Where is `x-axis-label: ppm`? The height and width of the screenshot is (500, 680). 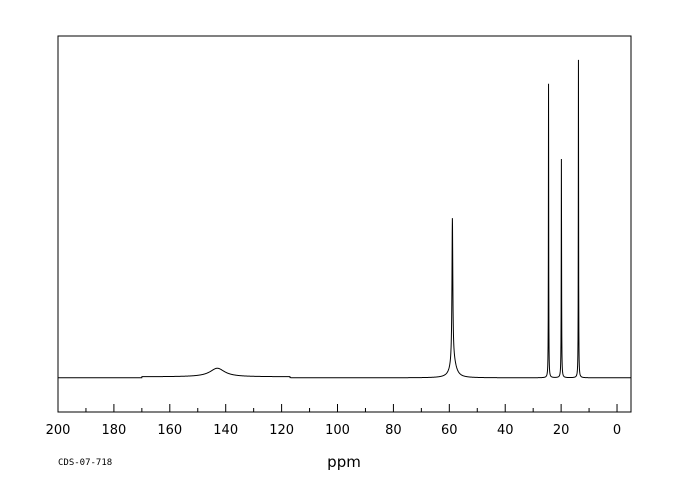 x-axis-label: ppm is located at coordinates (344, 462).